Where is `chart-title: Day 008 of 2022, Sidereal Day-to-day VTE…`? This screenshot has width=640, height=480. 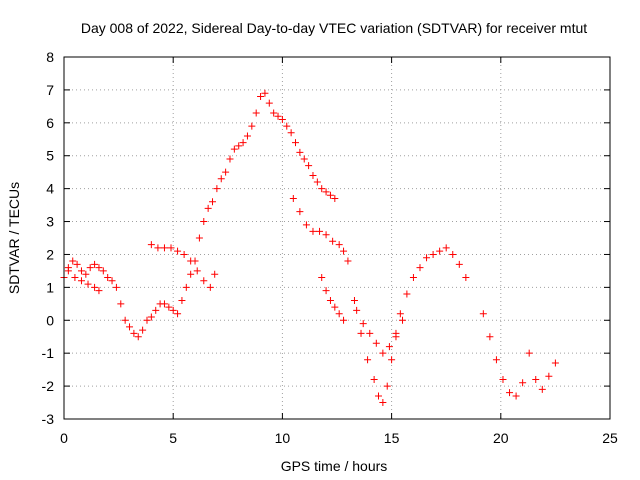 chart-title: Day 008 of 2022, Sidereal Day-to-day VTE… is located at coordinates (334, 28).